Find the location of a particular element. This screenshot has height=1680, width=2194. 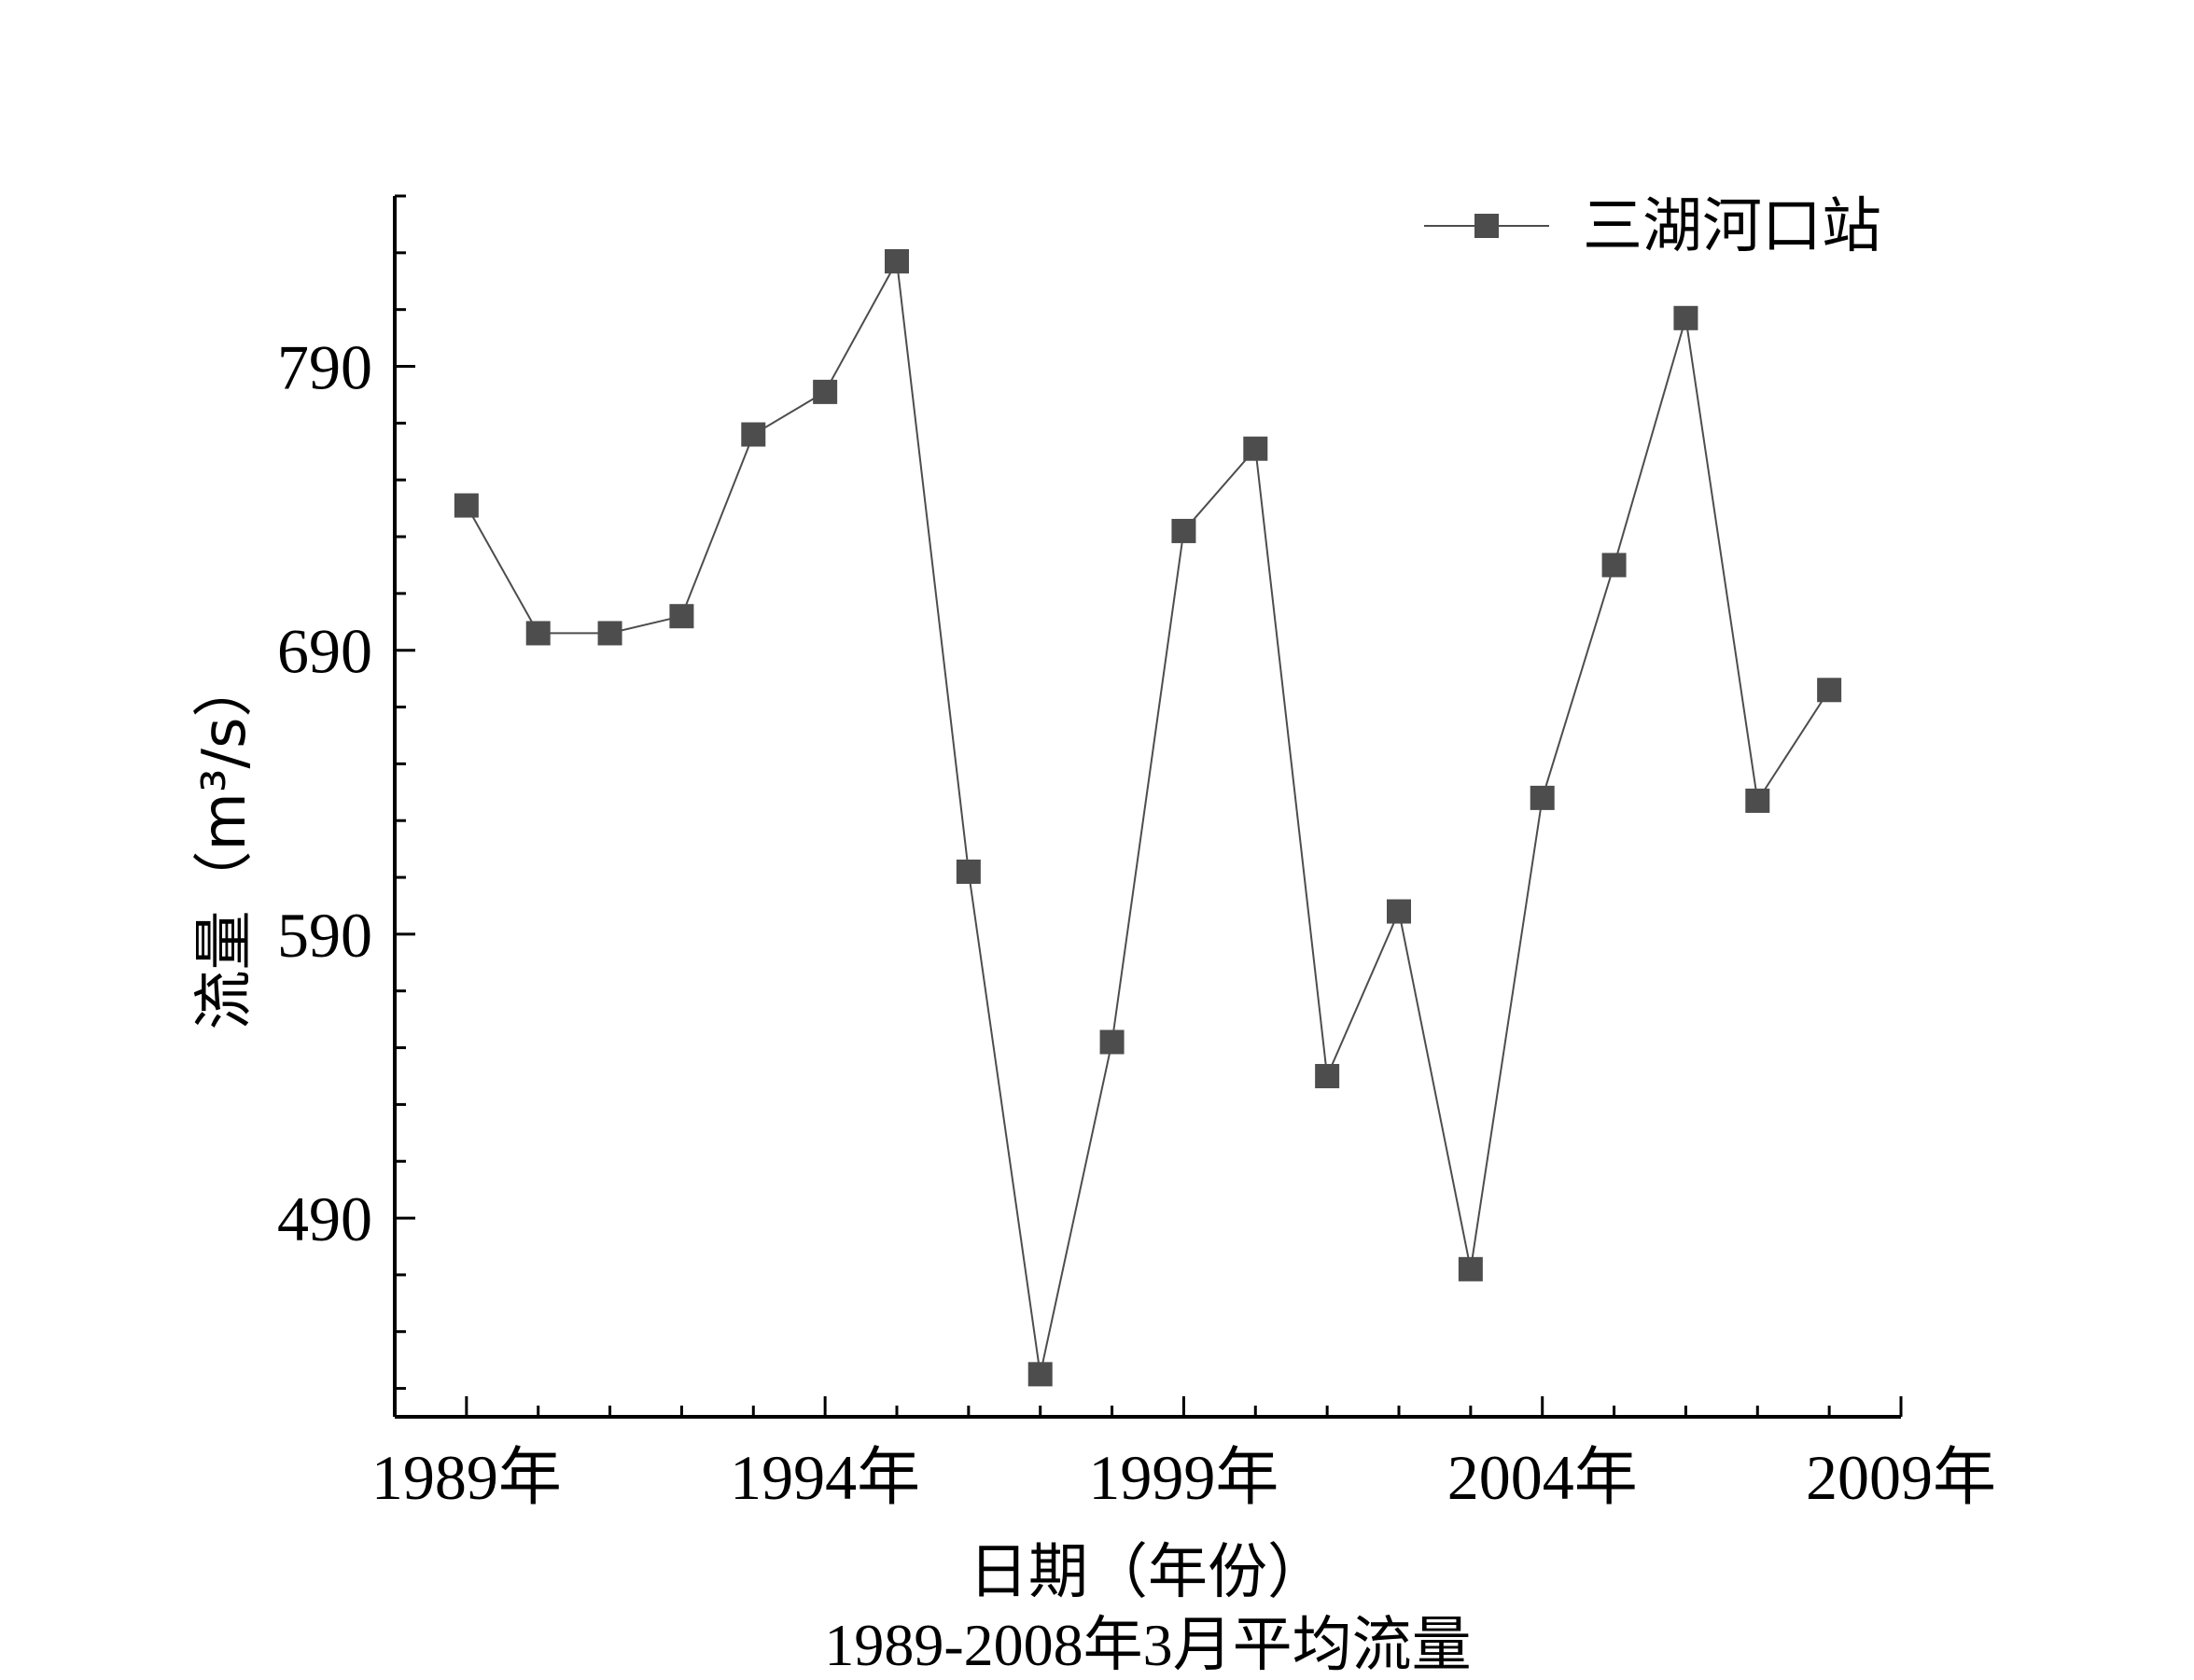

x-tick-label: 1994年 is located at coordinates (825, 1477).